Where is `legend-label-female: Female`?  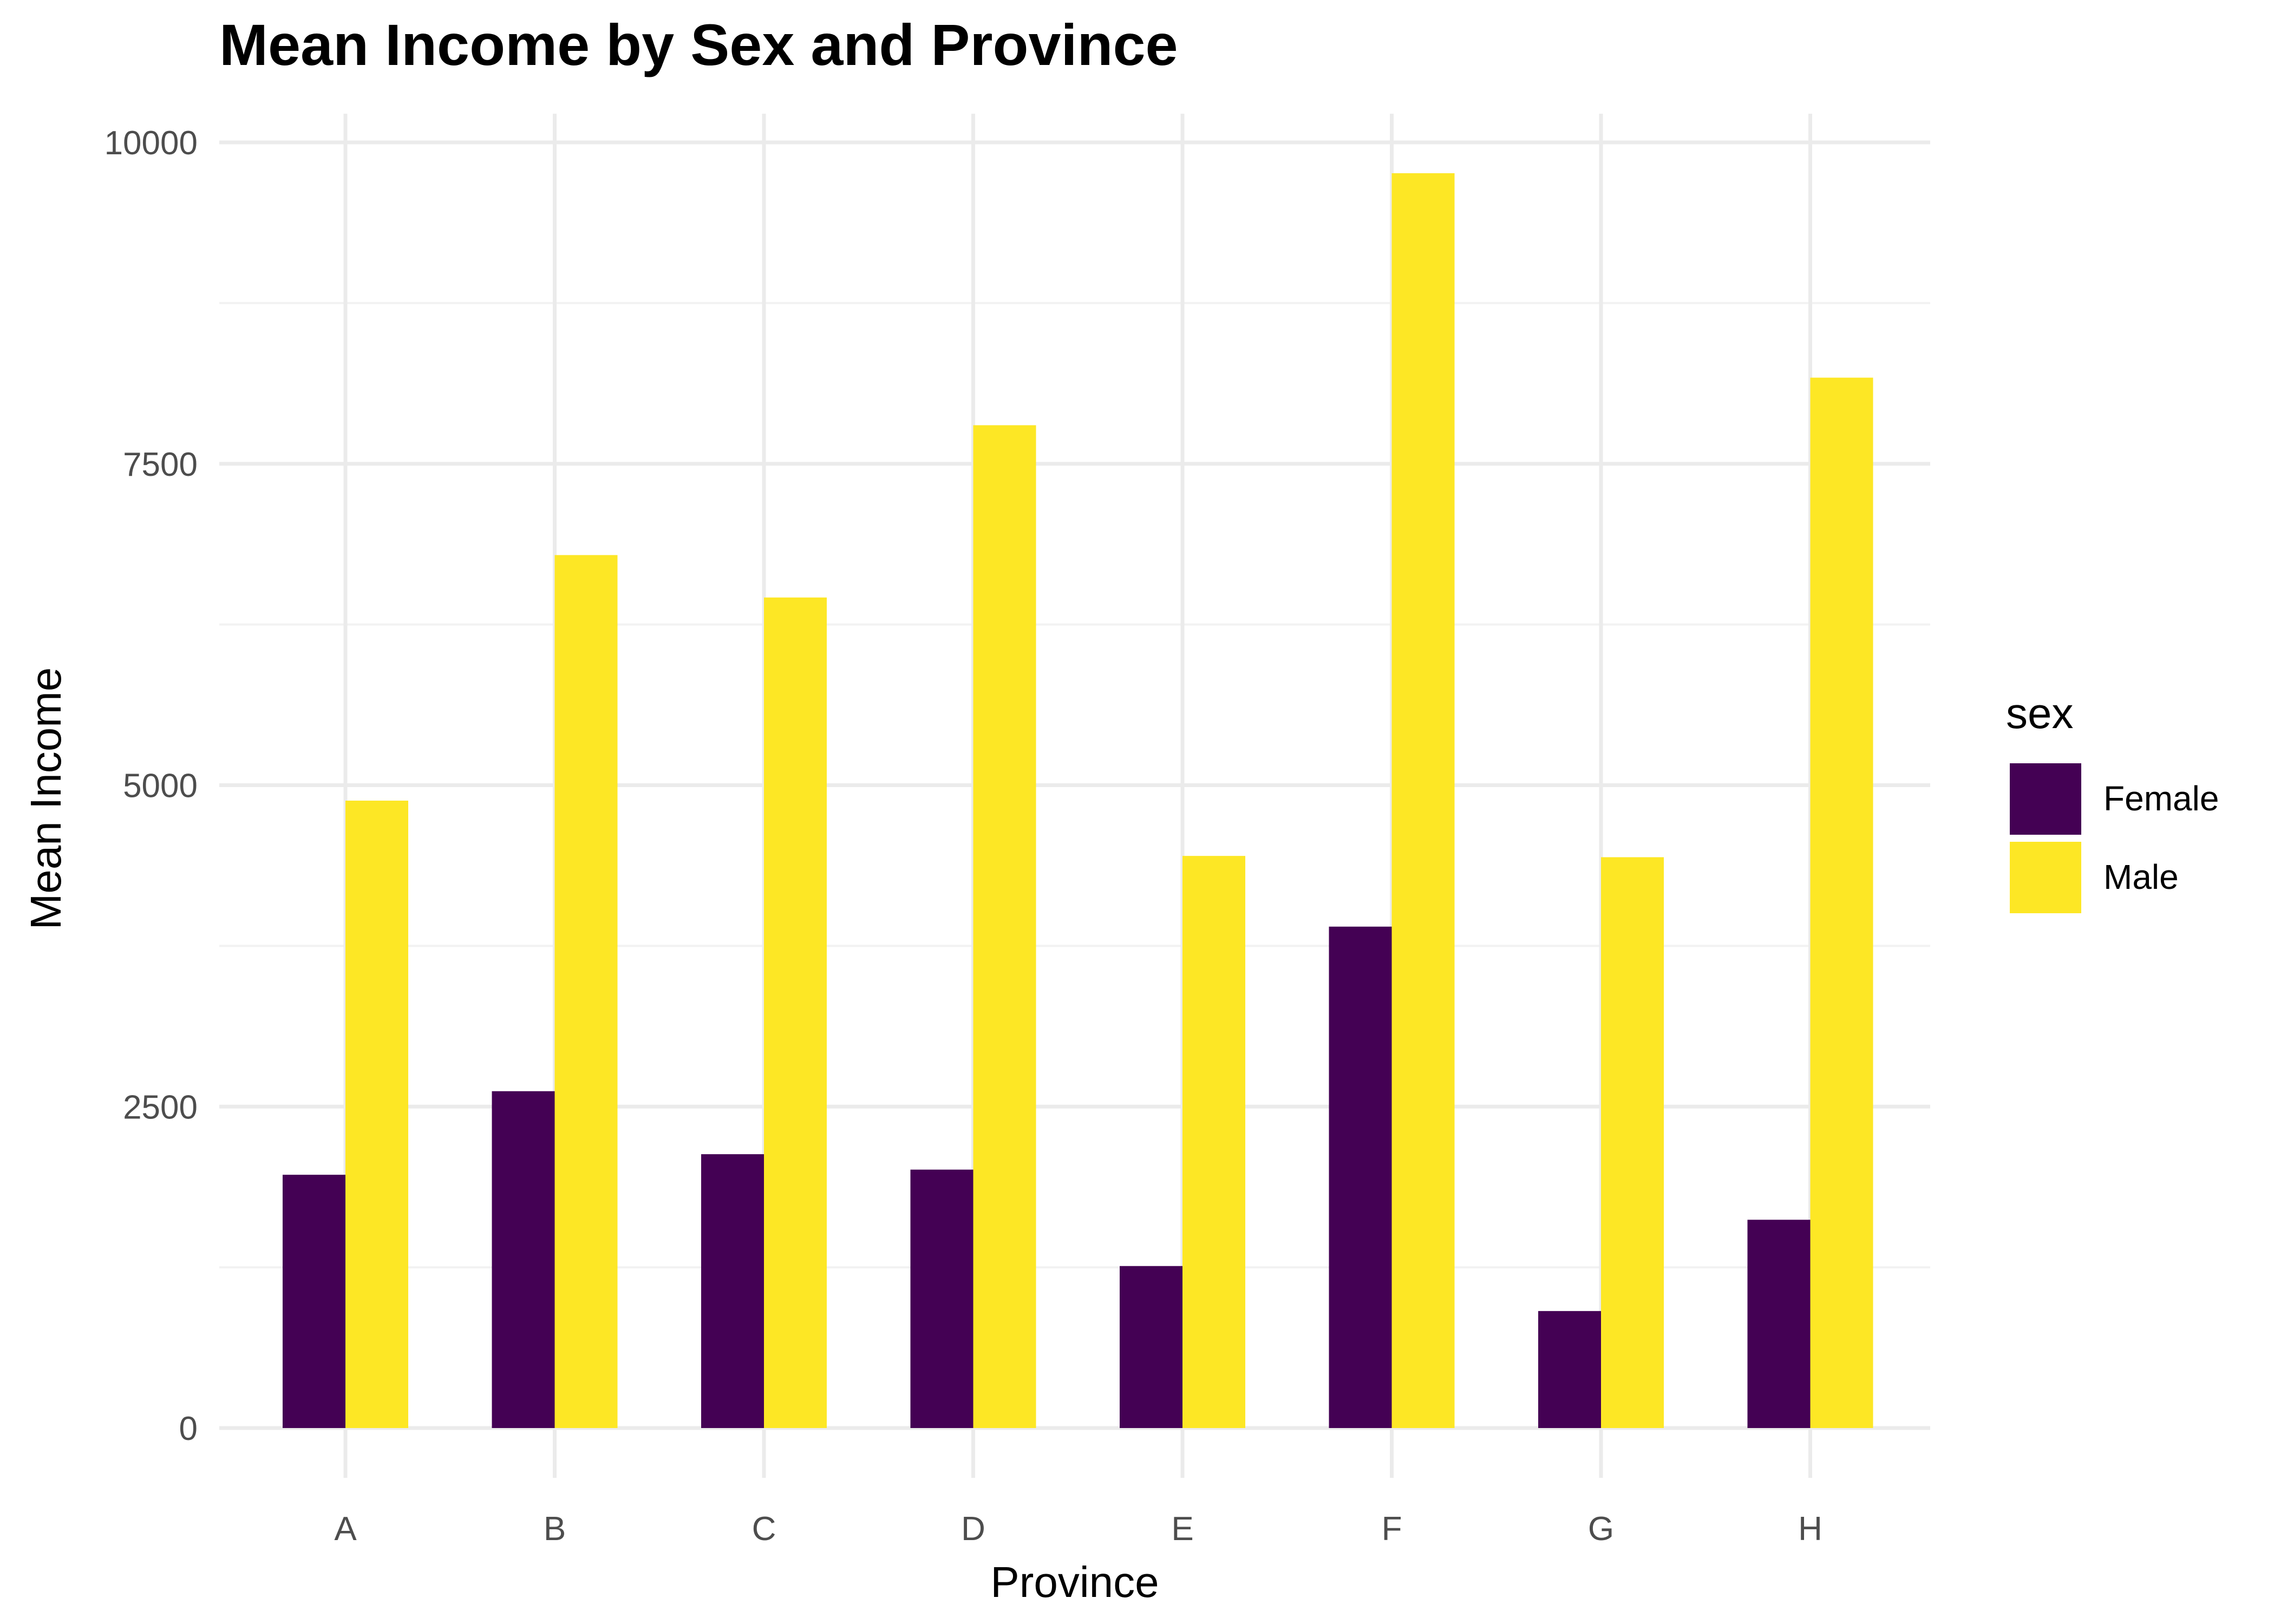 legend-label-female: Female is located at coordinates (2161, 798).